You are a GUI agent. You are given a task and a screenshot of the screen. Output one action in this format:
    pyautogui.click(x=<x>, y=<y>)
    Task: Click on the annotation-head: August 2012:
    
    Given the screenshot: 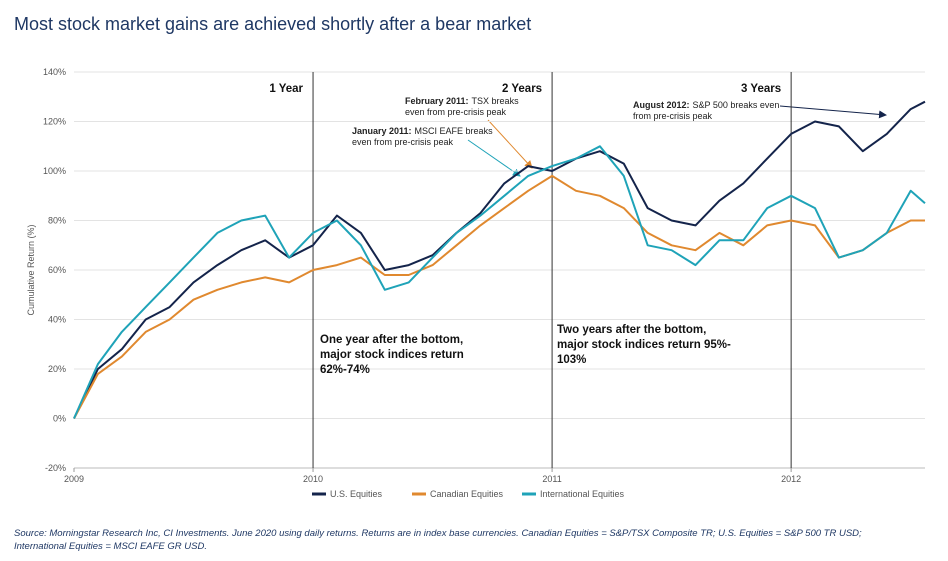 What is the action you would take?
    pyautogui.click(x=661, y=105)
    